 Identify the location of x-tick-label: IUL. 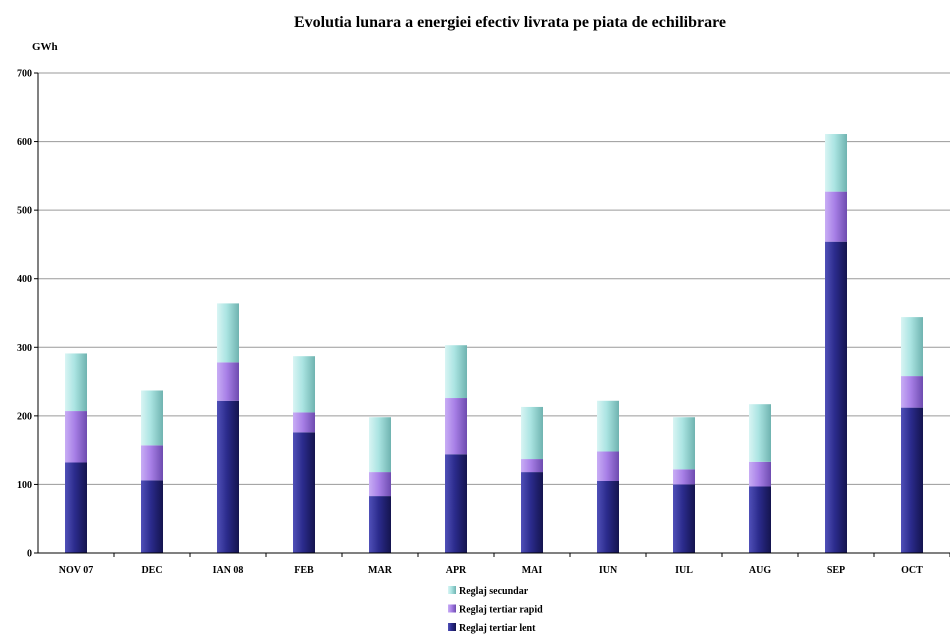
(684, 570).